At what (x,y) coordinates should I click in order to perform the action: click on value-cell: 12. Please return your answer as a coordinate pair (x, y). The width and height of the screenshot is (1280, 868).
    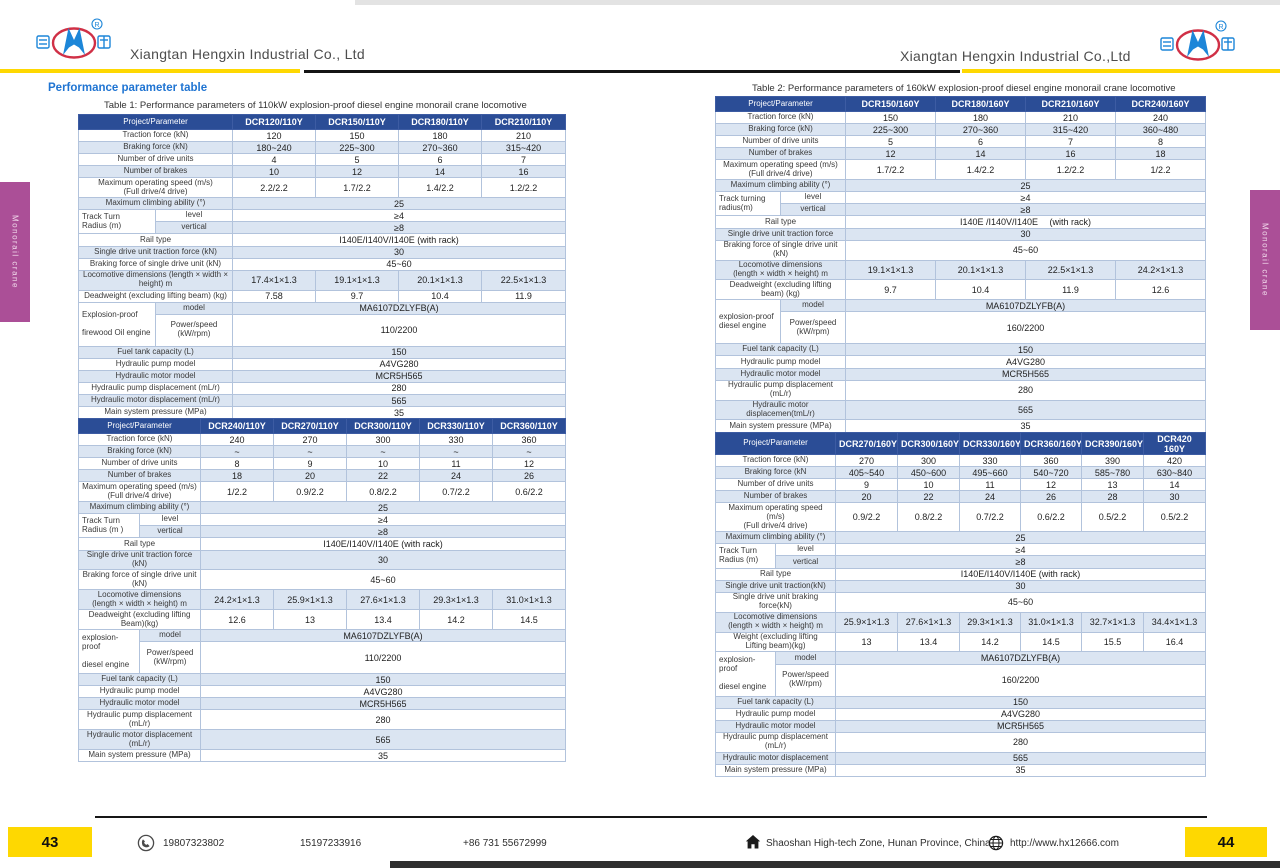
    Looking at the image, I should click on (357, 172).